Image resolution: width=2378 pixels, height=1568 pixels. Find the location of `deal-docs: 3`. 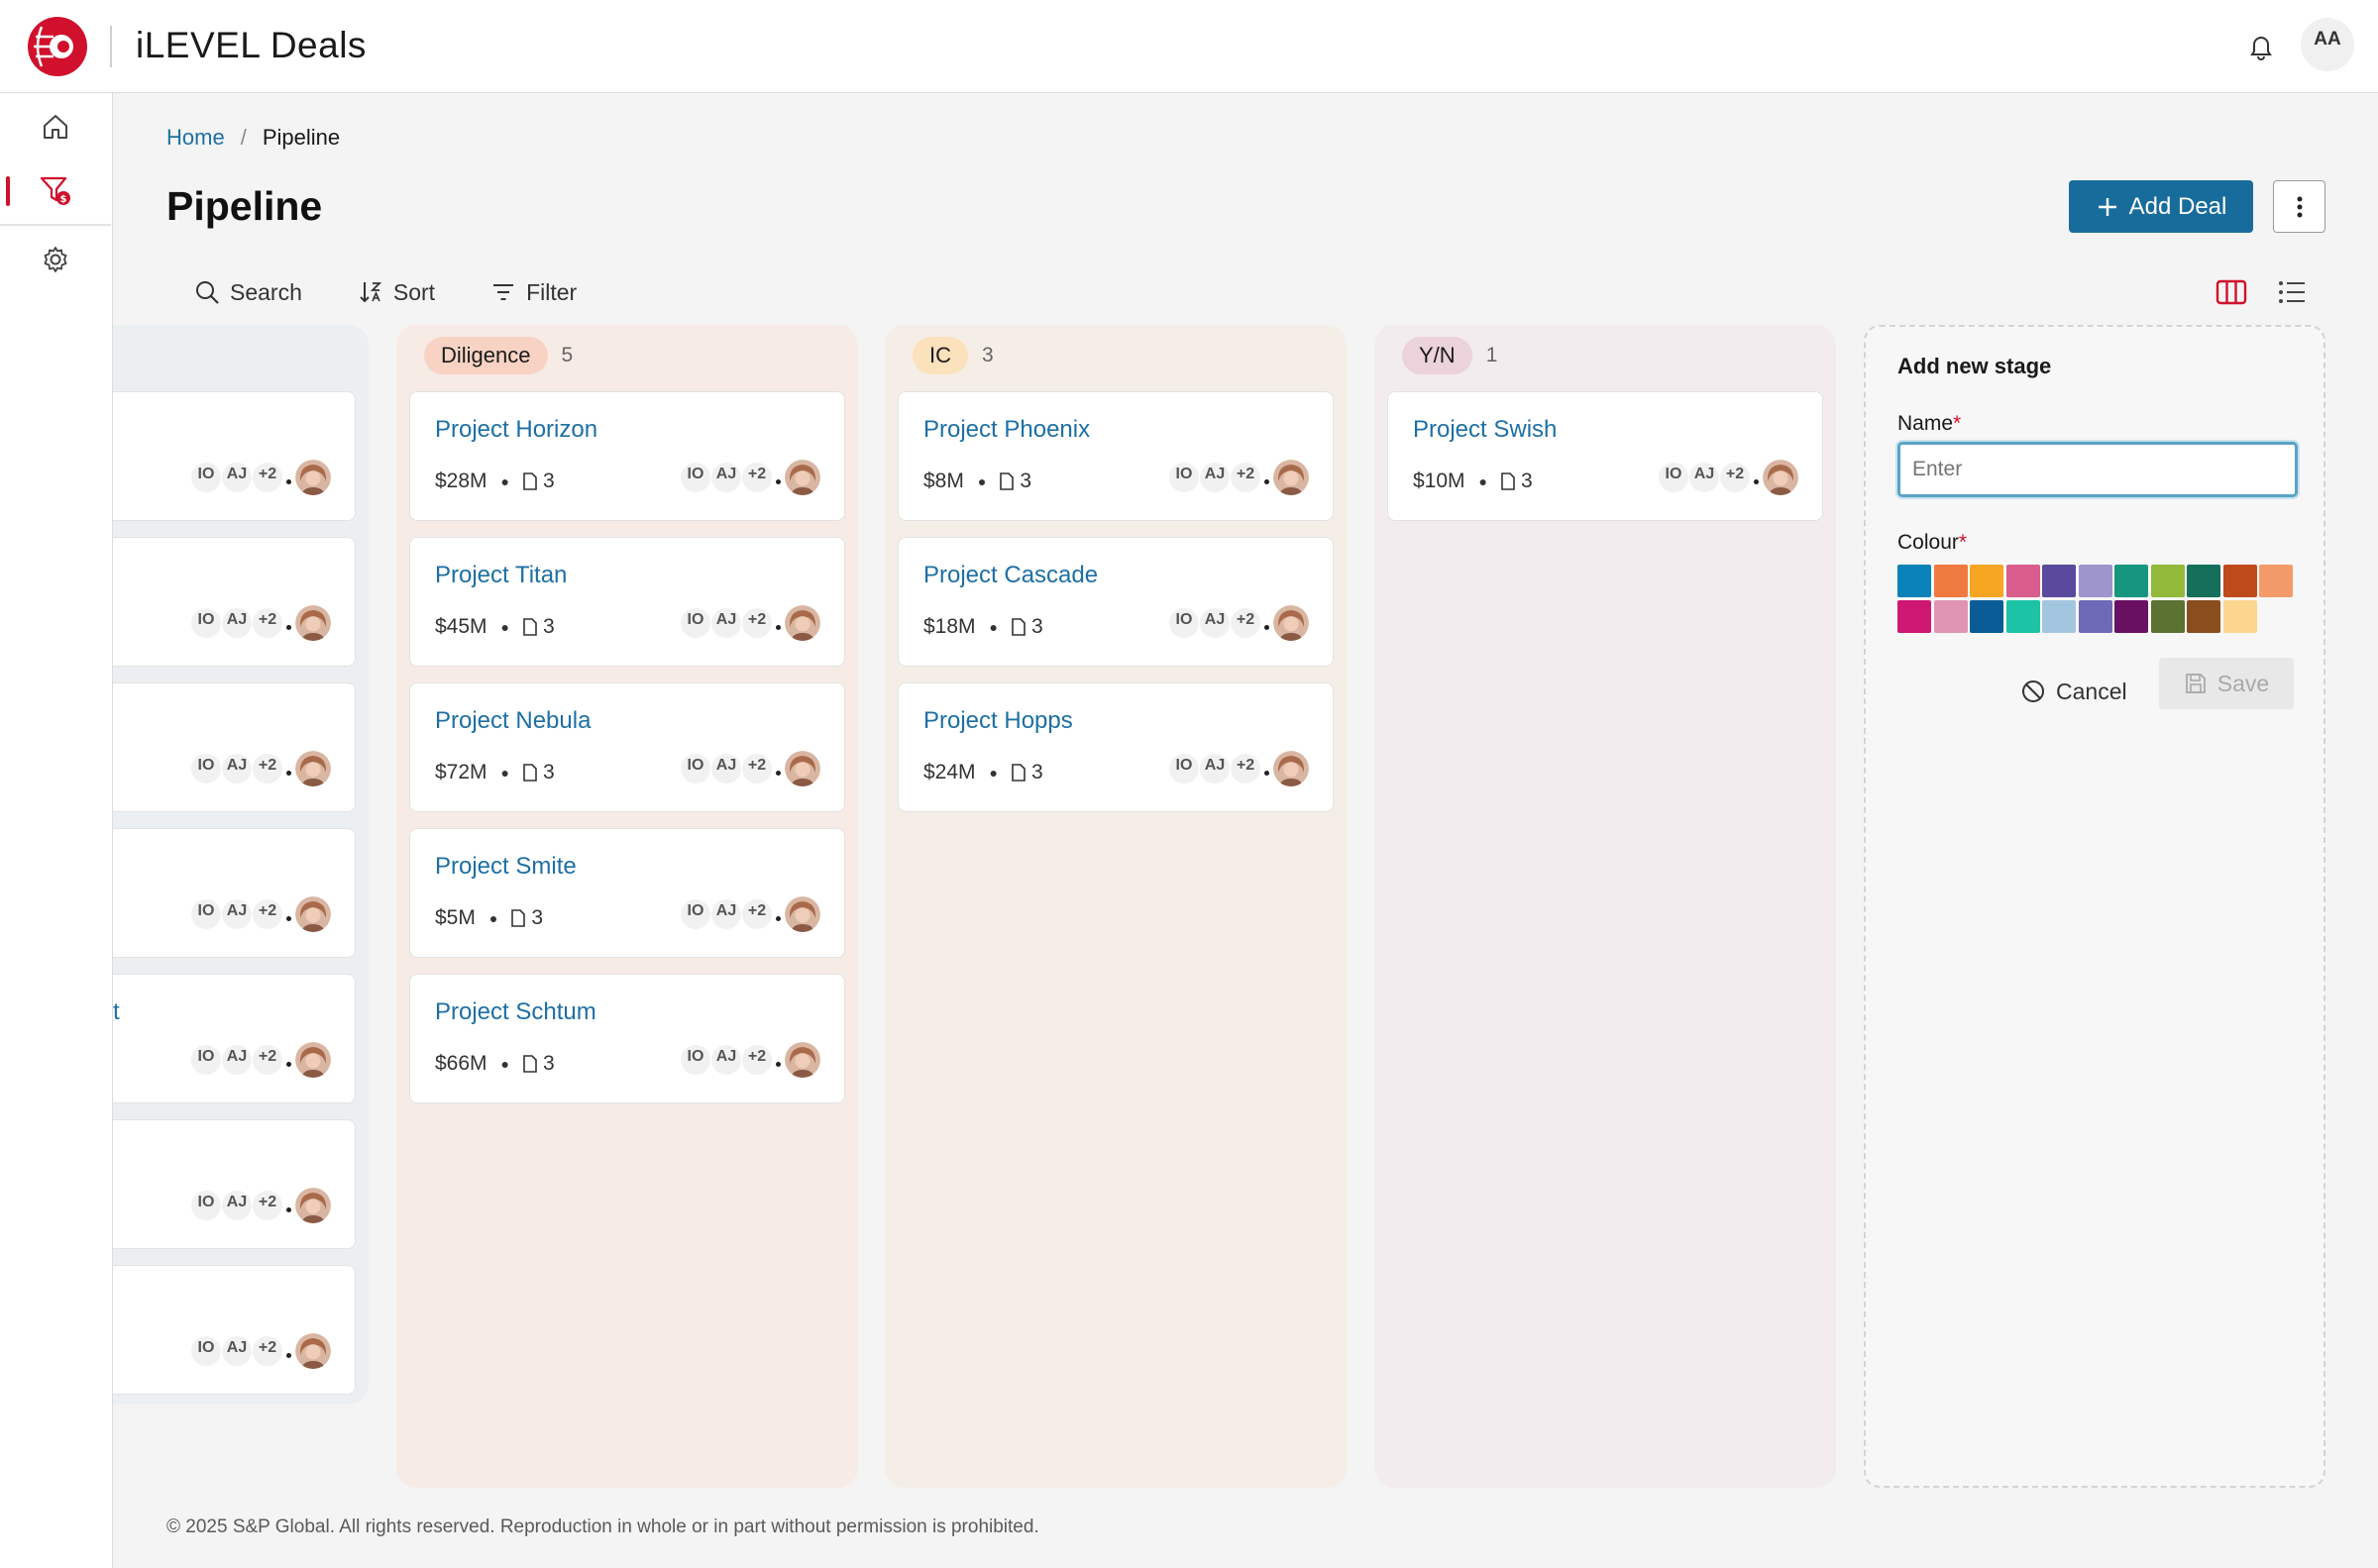

deal-docs: 3 is located at coordinates (1015, 482).